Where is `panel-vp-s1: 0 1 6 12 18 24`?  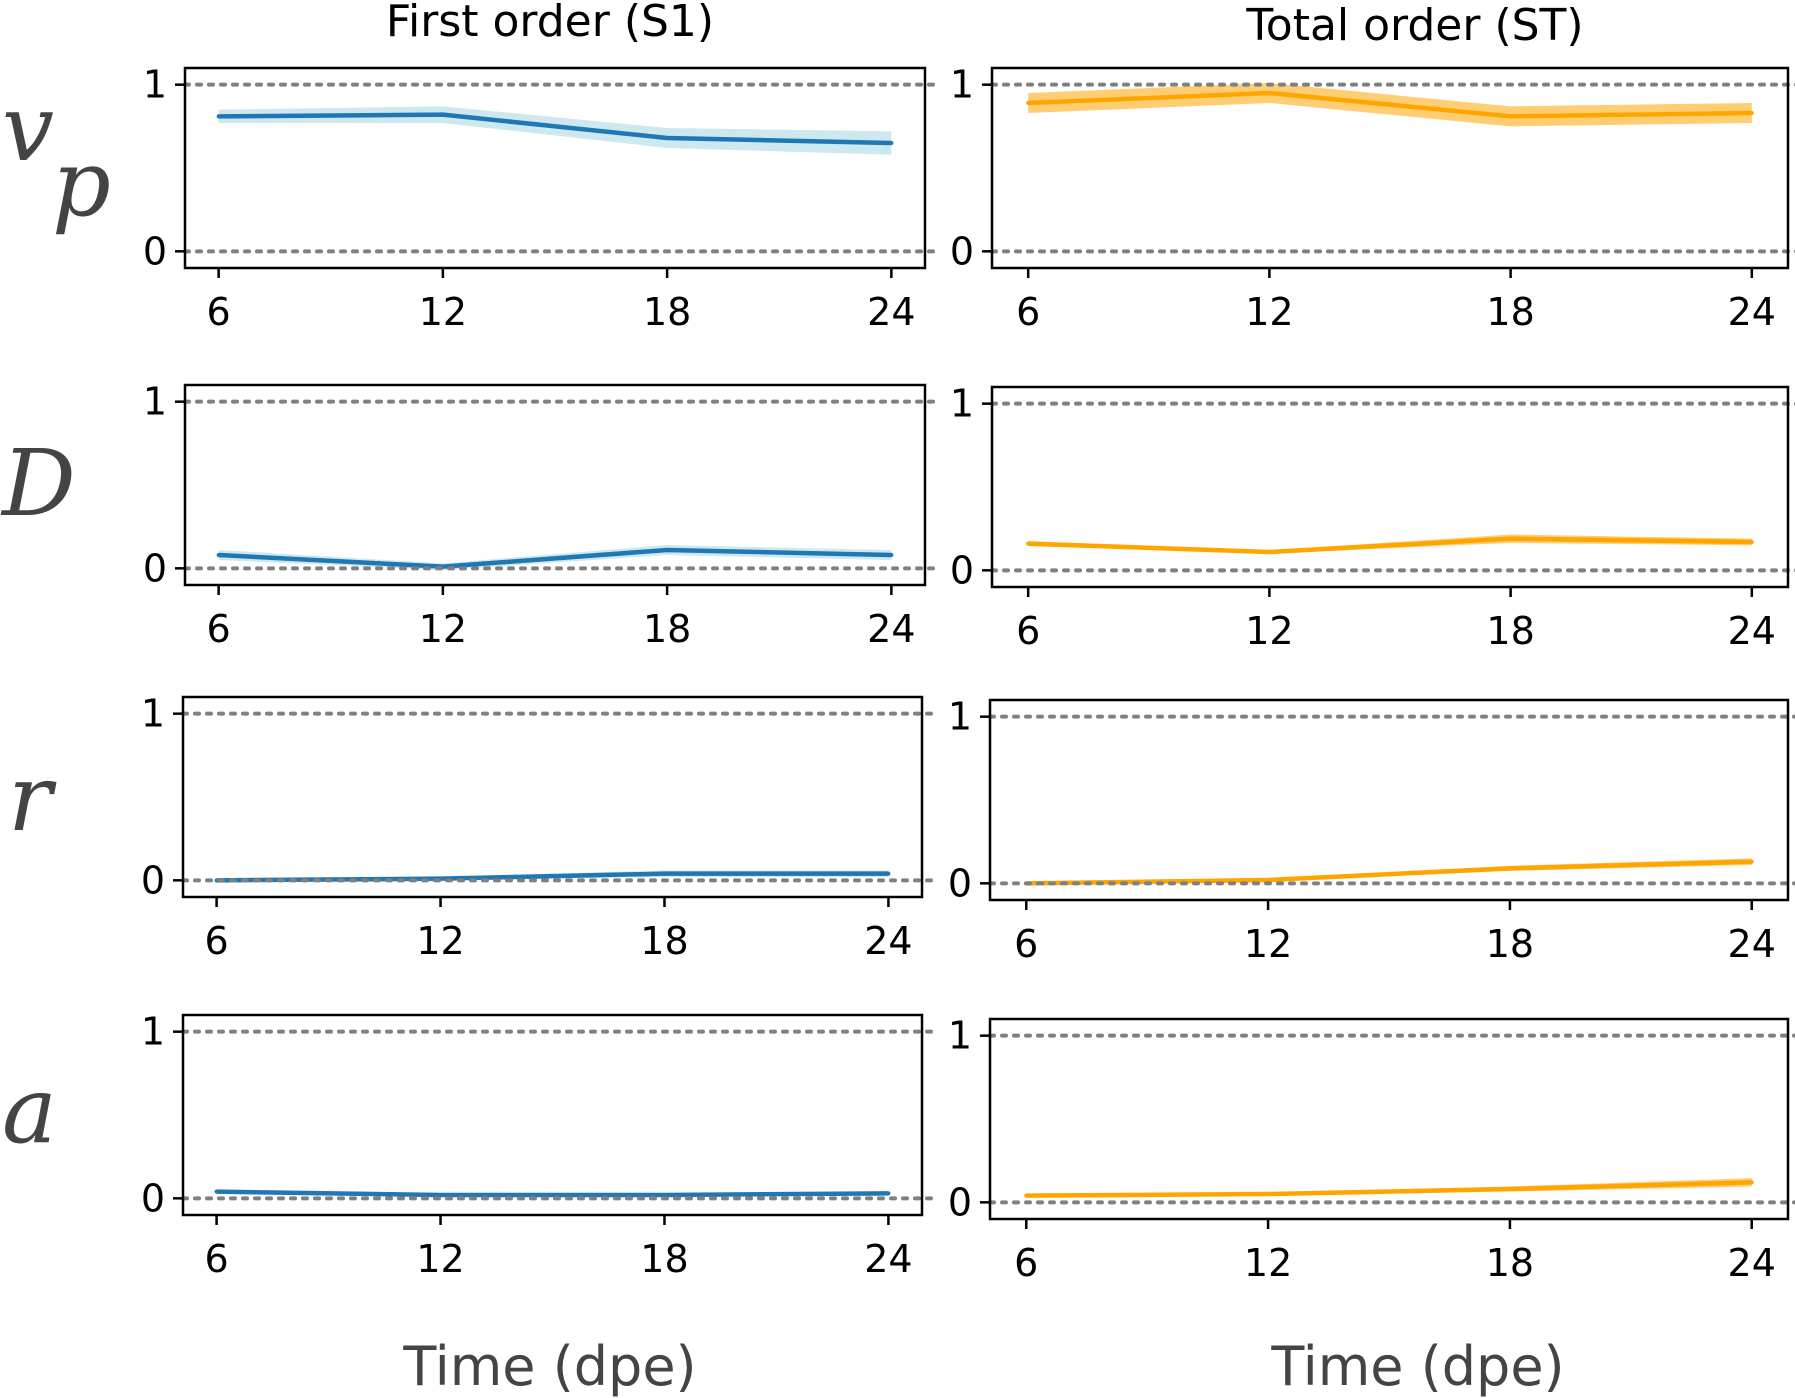
panel-vp-s1: 0 1 6 12 18 24 is located at coordinates (540, 198).